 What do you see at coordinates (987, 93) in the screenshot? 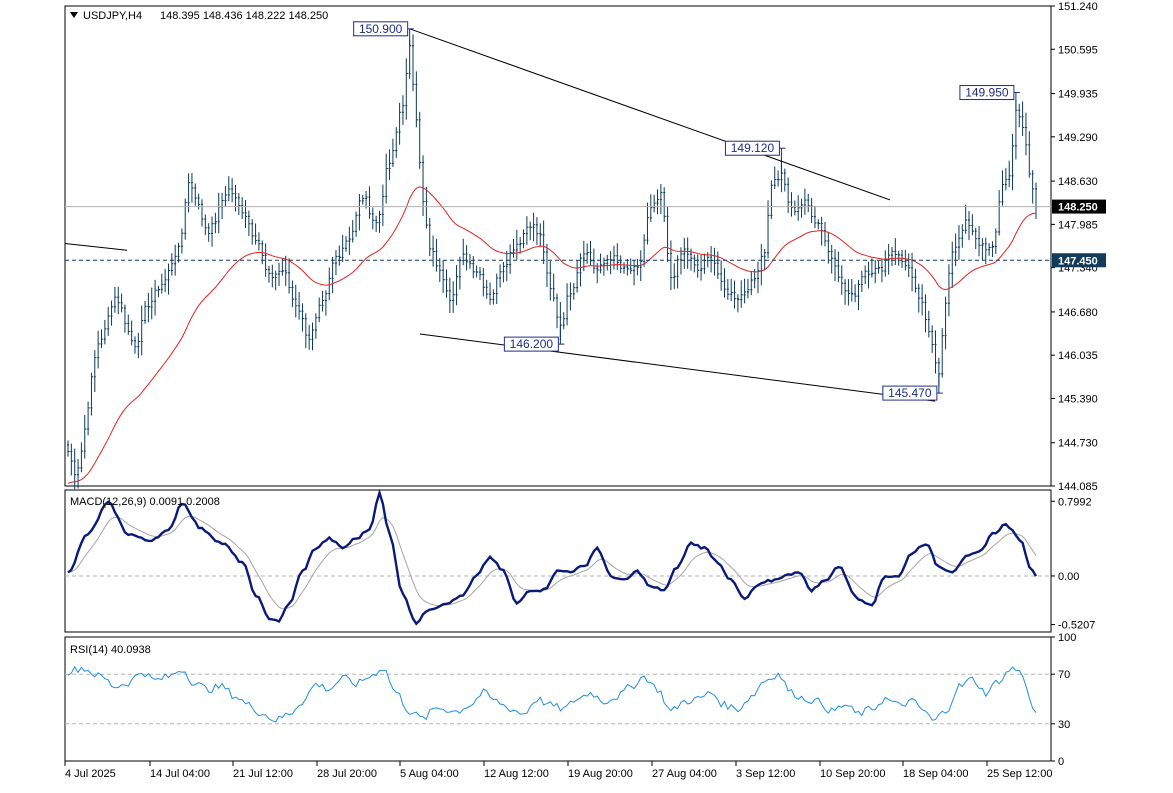
I see `annotation-label: 149.950` at bounding box center [987, 93].